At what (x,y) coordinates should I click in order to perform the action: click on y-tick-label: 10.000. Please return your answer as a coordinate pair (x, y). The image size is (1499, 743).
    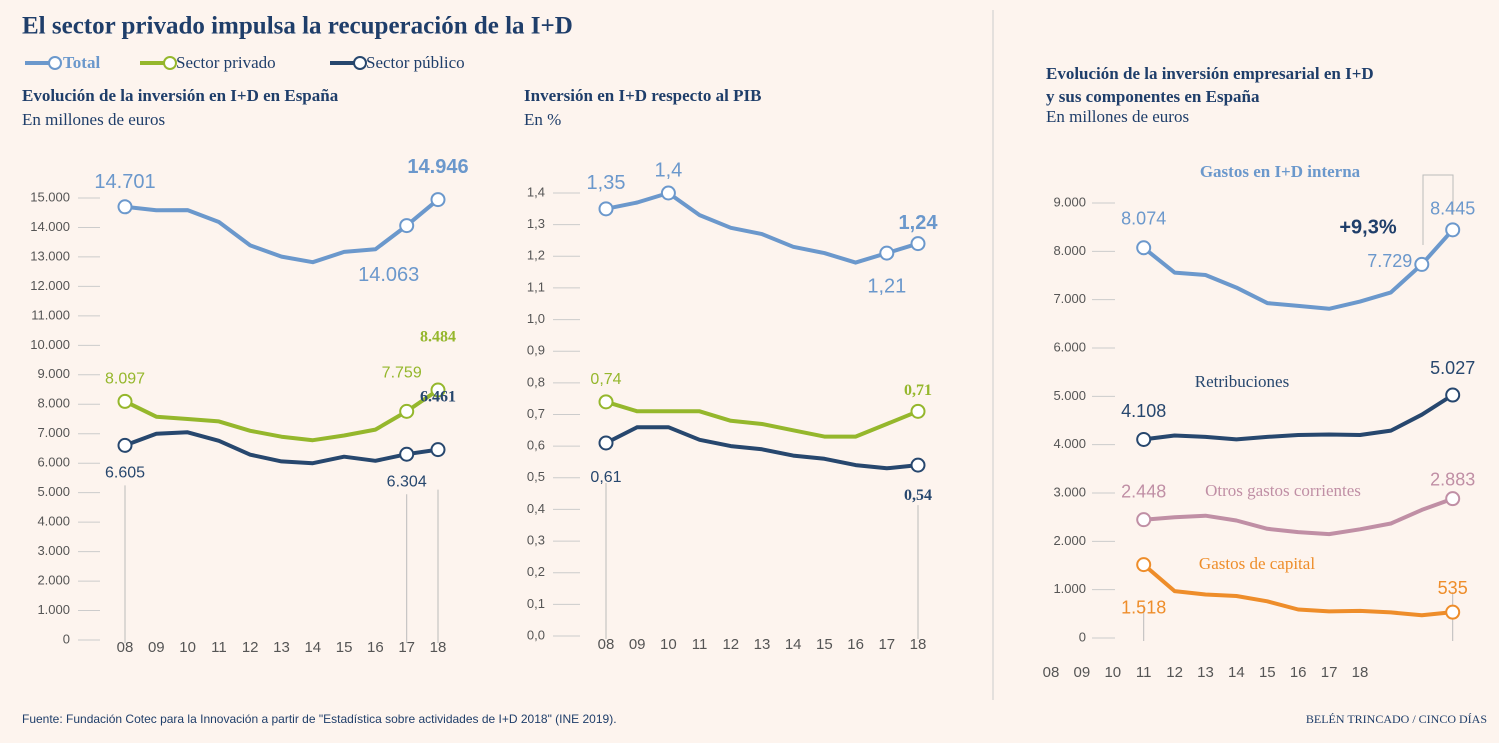
    Looking at the image, I should click on (50, 344).